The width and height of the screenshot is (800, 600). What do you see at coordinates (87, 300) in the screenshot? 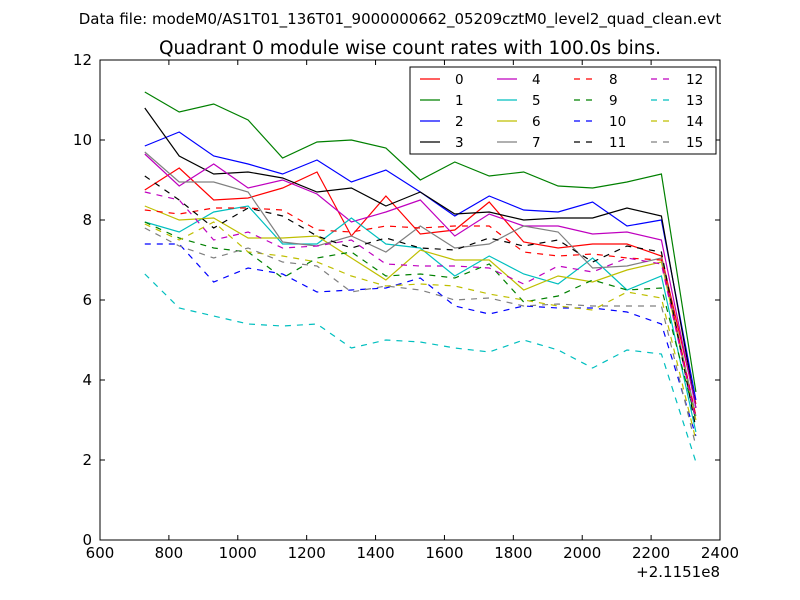
I see `y-tick-label: 6` at bounding box center [87, 300].